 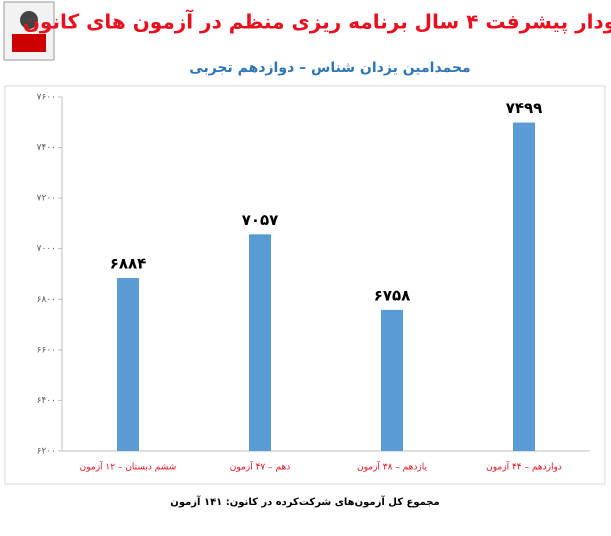 What do you see at coordinates (46, 300) in the screenshot?
I see `y-tick-label: ۶۸۰۰` at bounding box center [46, 300].